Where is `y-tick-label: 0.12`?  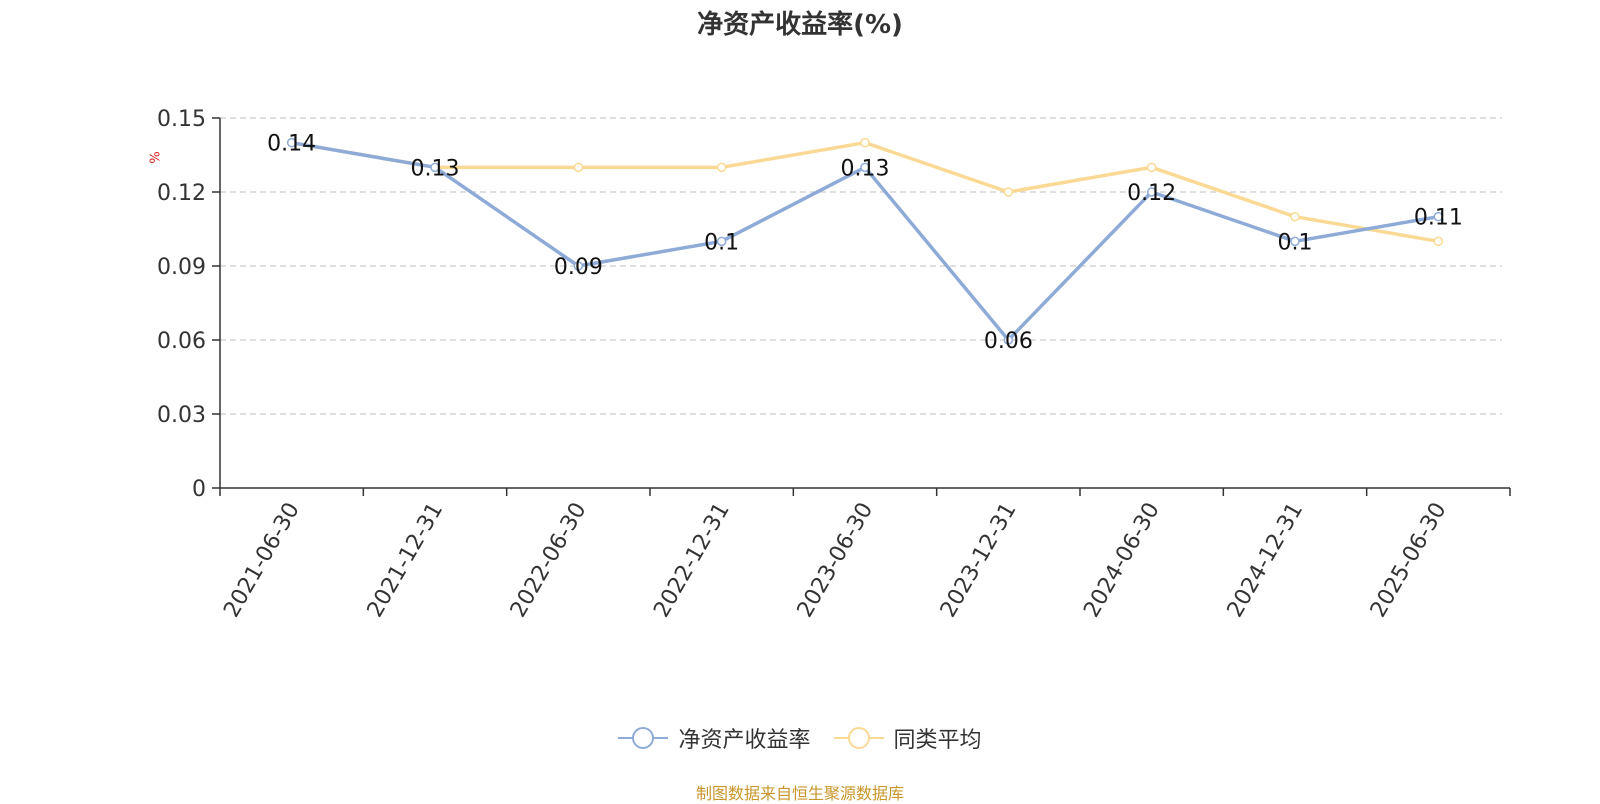 y-tick-label: 0.12 is located at coordinates (181, 193).